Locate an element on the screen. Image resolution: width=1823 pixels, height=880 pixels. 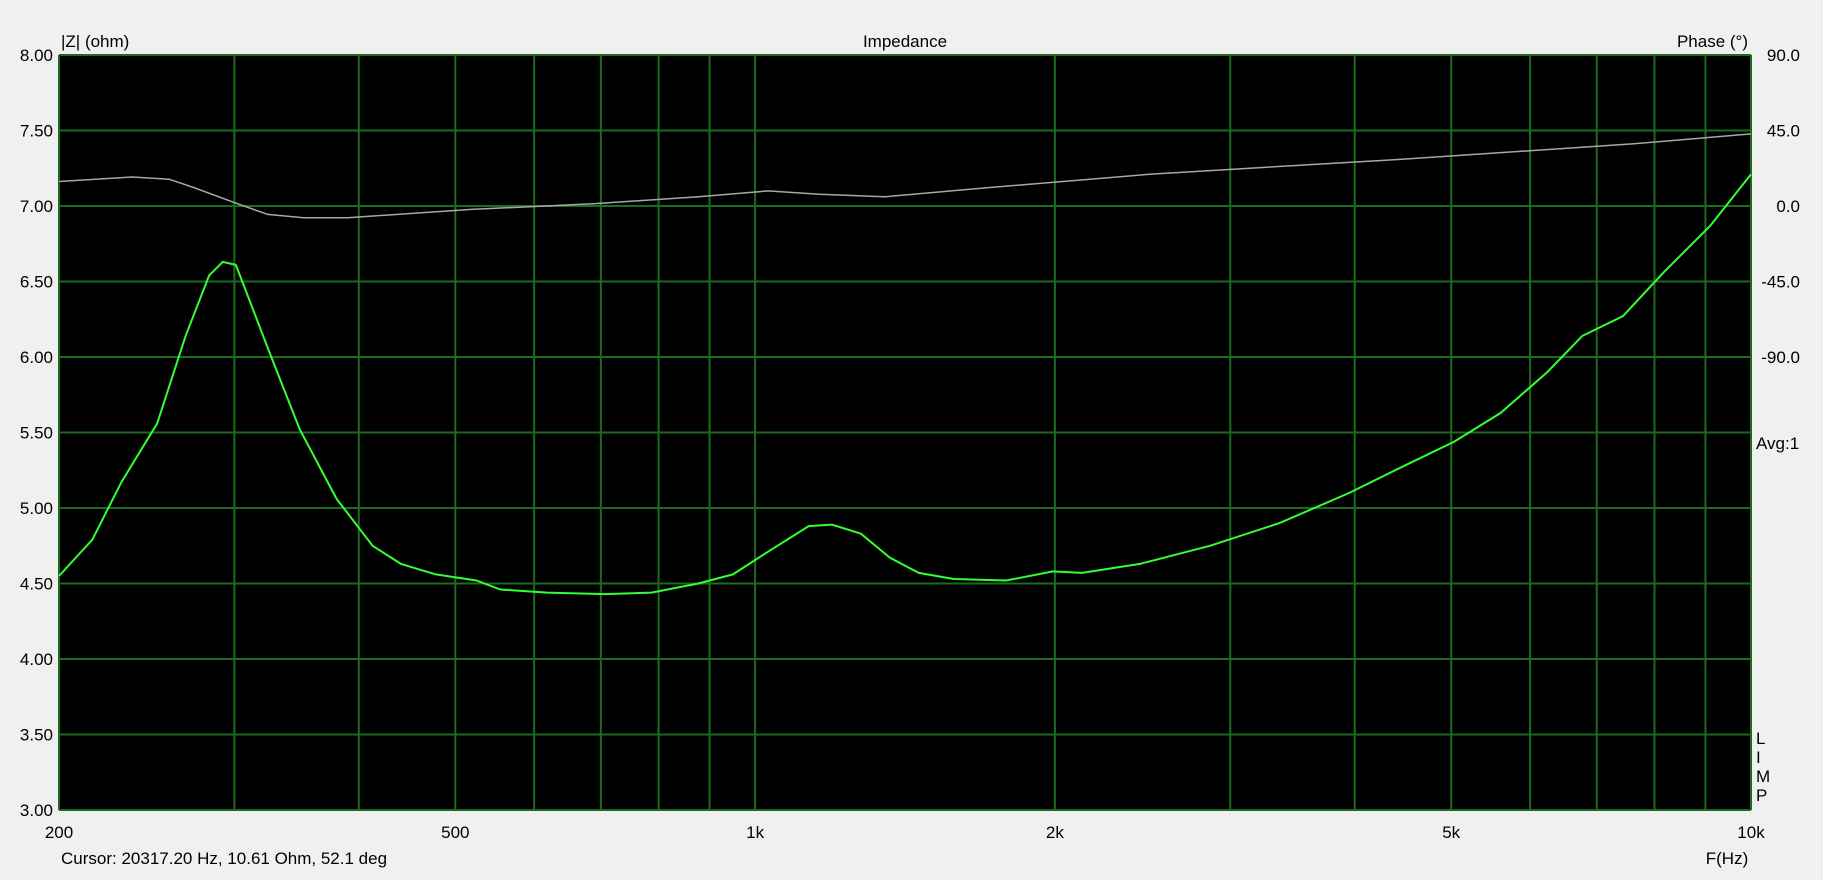
x-tick-label: 200 is located at coordinates (59, 832).